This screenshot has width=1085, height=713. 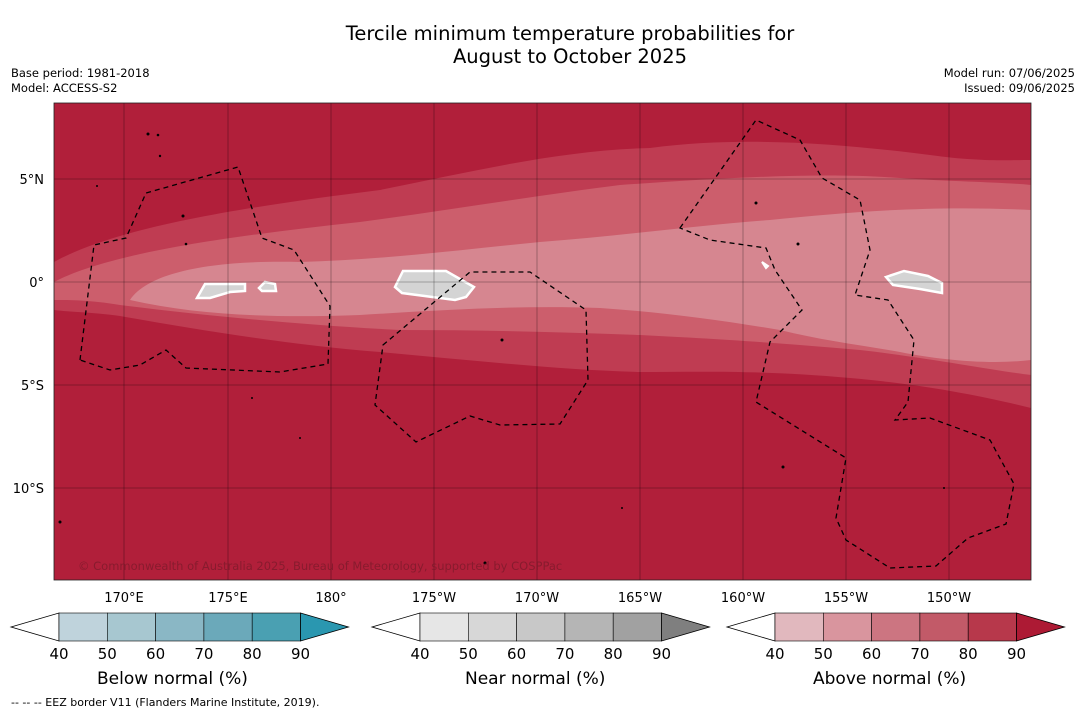 What do you see at coordinates (28, 489) in the screenshot?
I see `lat-label: 10°S` at bounding box center [28, 489].